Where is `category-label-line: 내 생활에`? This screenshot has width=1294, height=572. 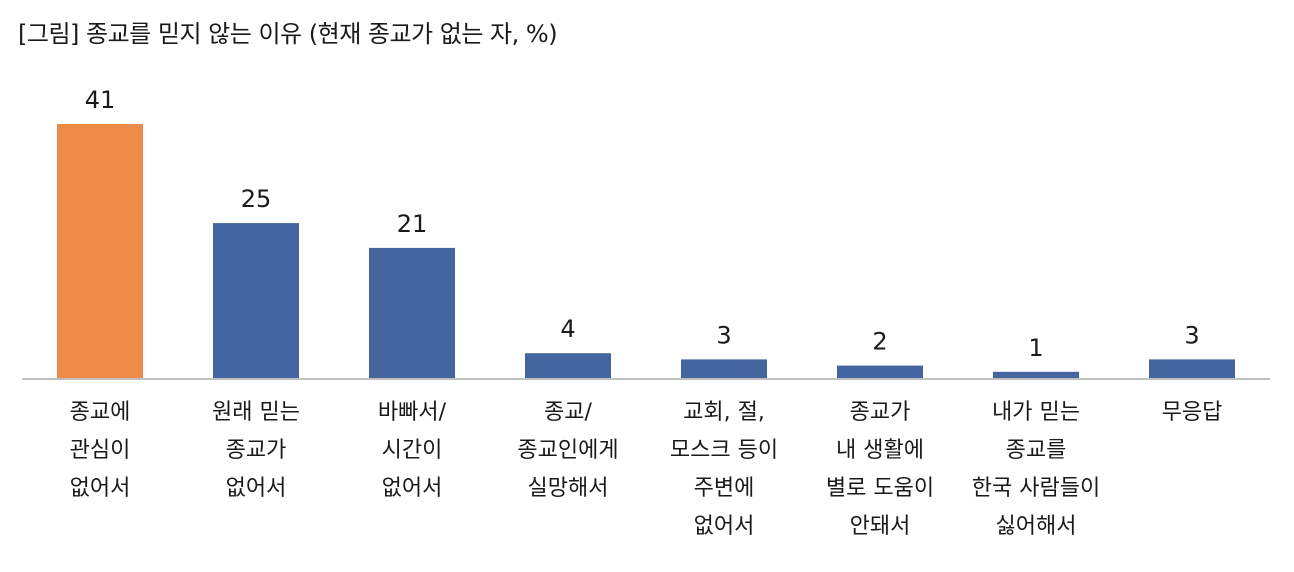
category-label-line: 내 생활에 is located at coordinates (880, 450).